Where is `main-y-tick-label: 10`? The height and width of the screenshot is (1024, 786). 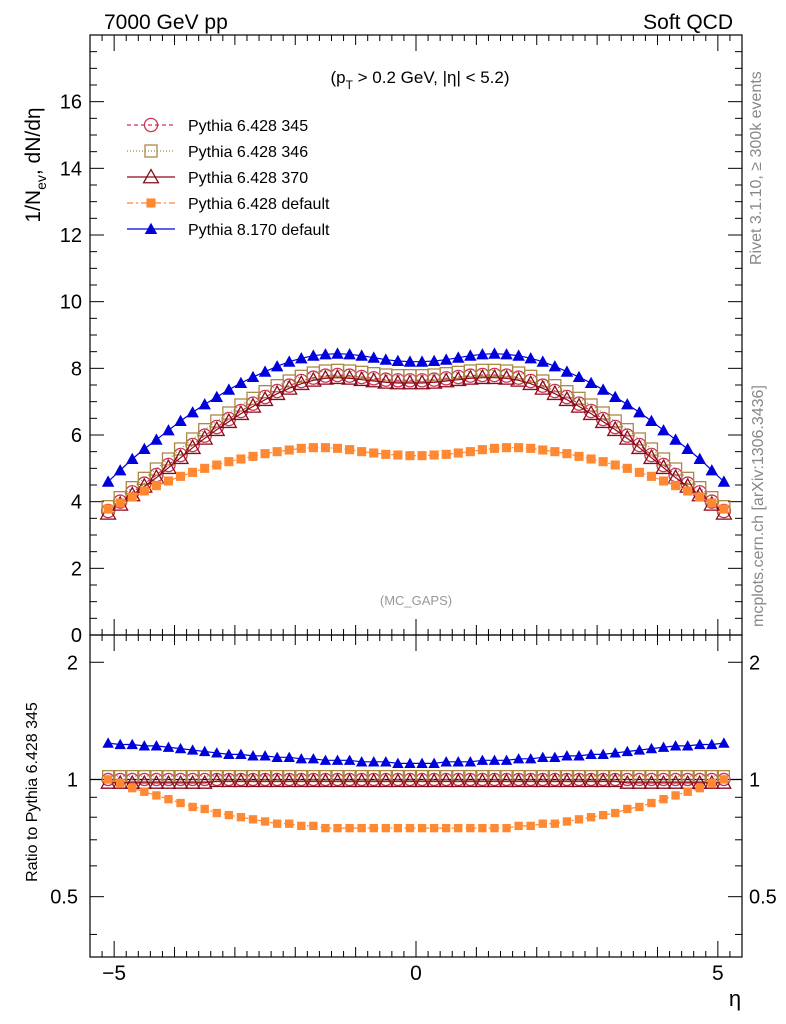
main-y-tick-label: 10 is located at coordinates (71, 303).